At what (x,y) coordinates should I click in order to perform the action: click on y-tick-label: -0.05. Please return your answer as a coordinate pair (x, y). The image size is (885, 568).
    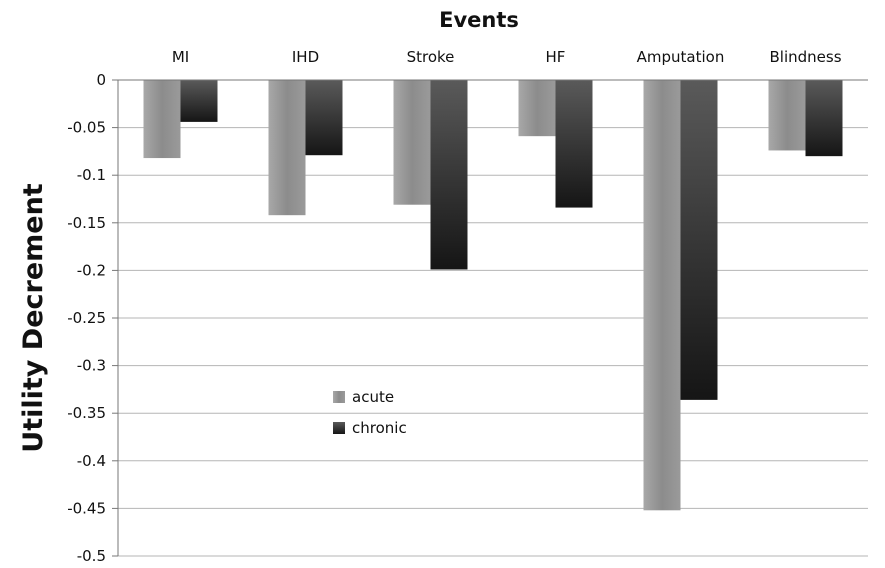
    Looking at the image, I should click on (86, 128).